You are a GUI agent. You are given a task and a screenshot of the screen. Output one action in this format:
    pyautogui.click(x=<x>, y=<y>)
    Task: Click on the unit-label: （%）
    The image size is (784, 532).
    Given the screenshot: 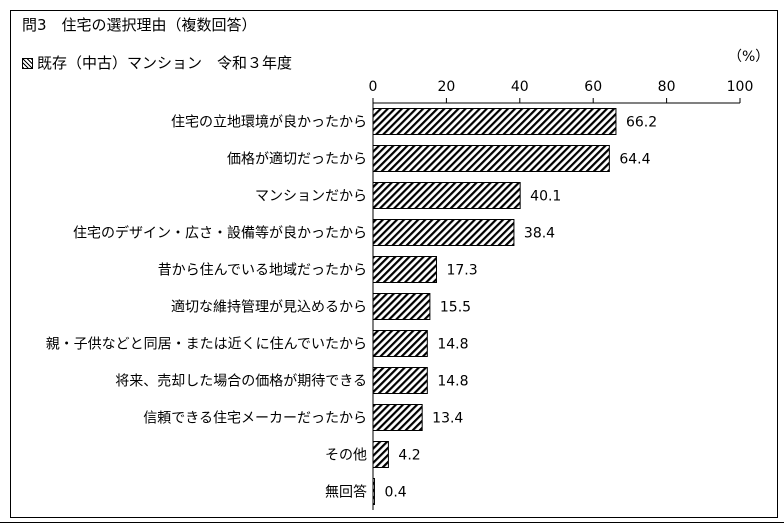 What is the action you would take?
    pyautogui.click(x=749, y=57)
    